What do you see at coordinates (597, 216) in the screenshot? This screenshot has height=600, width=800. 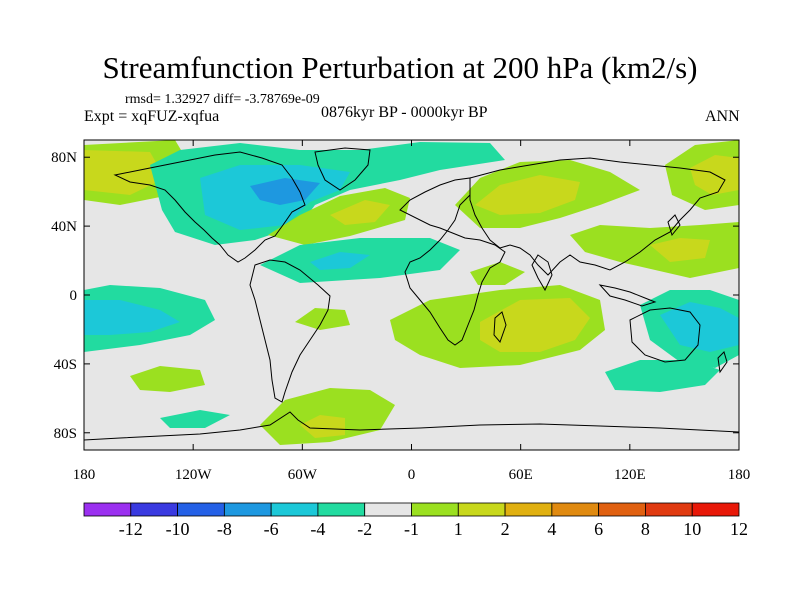 I see `coastline-asia` at bounding box center [597, 216].